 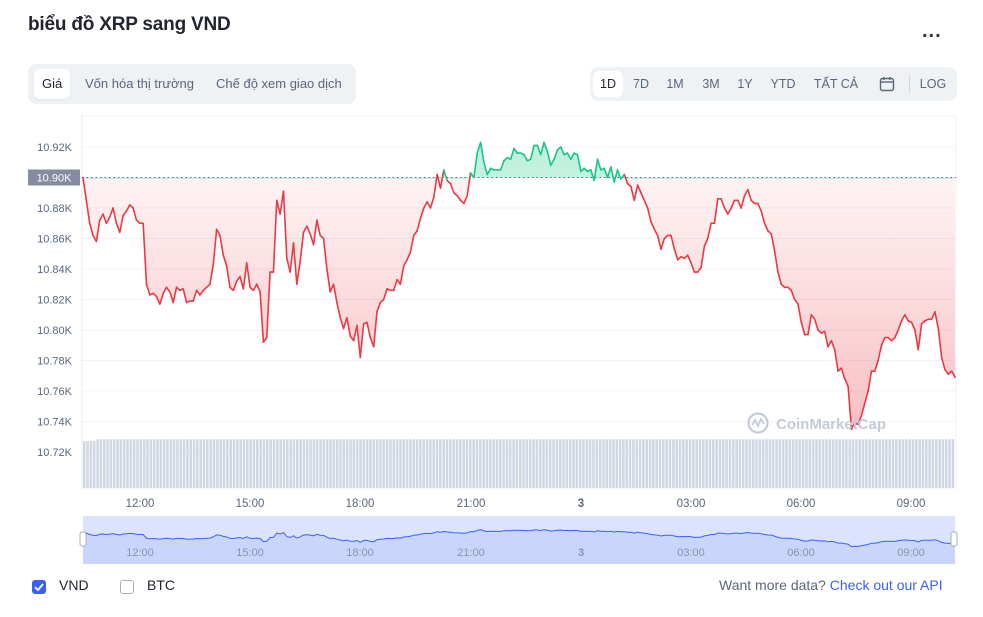 I want to click on tab-market-cap: Vốn hóa thị trường, so click(x=140, y=83).